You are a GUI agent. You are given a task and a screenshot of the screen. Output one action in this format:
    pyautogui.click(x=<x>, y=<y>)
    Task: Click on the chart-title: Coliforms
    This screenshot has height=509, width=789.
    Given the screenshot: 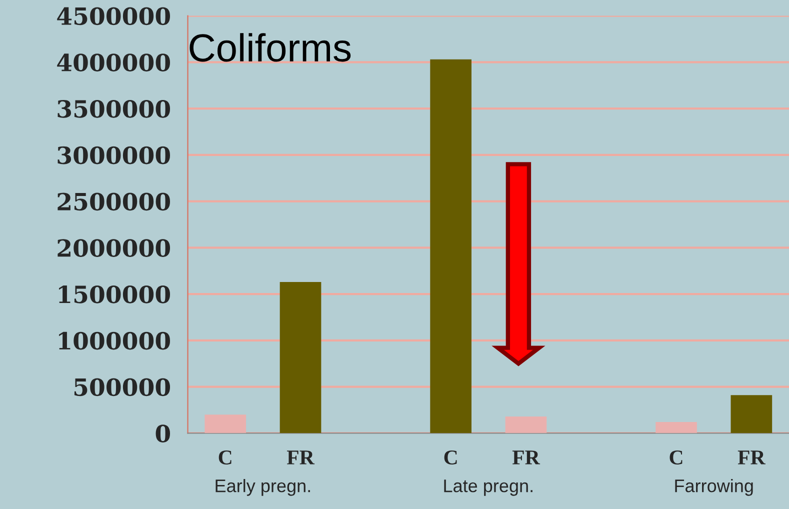 What is the action you would take?
    pyautogui.click(x=270, y=47)
    